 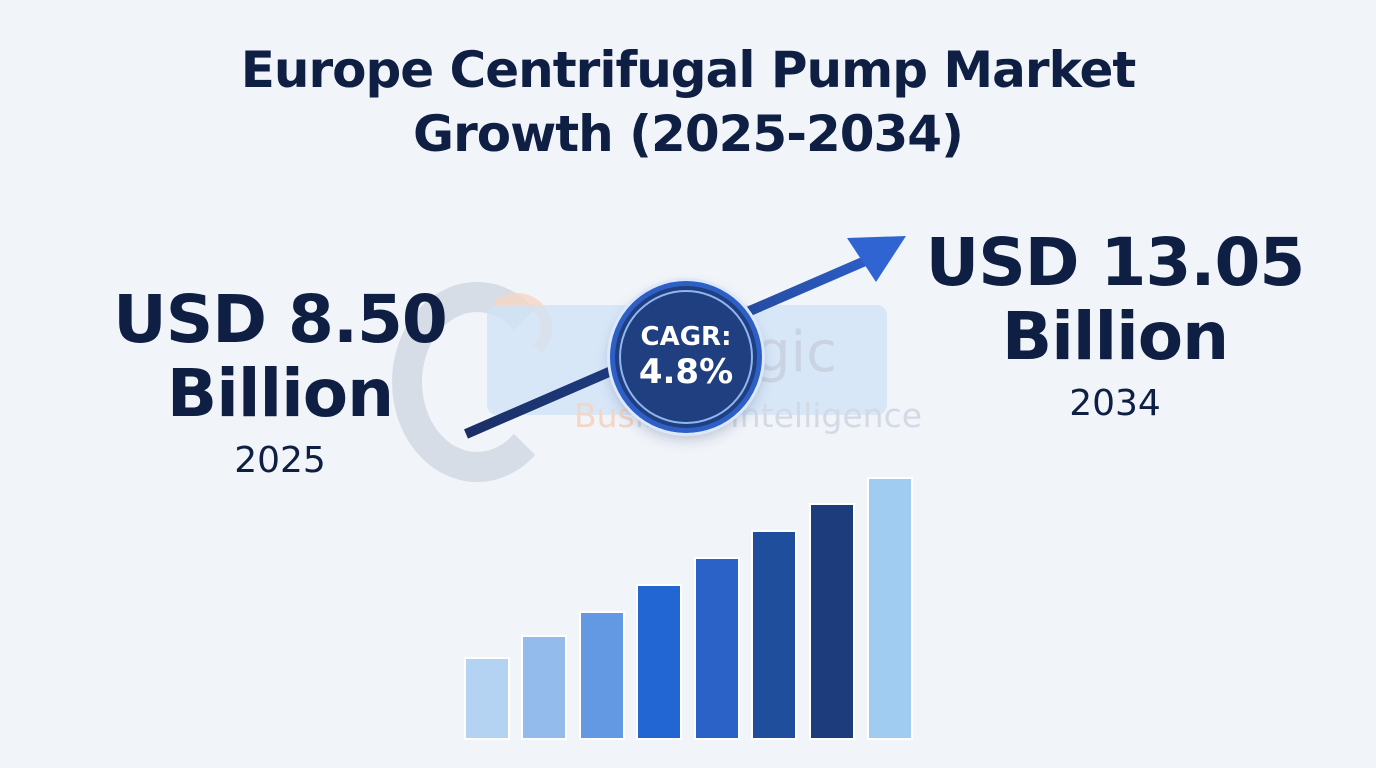 I want to click on end-value-block: USD 13.05 Billion 2034, so click(x=1115, y=326).